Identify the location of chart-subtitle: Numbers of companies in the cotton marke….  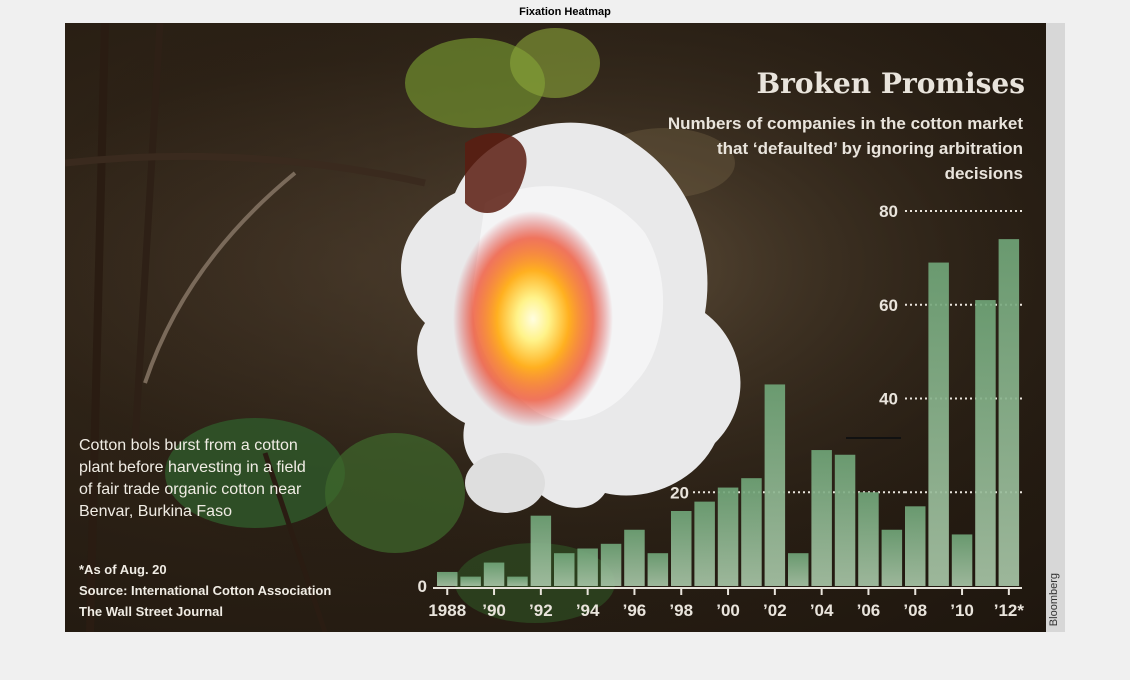
(845, 148).